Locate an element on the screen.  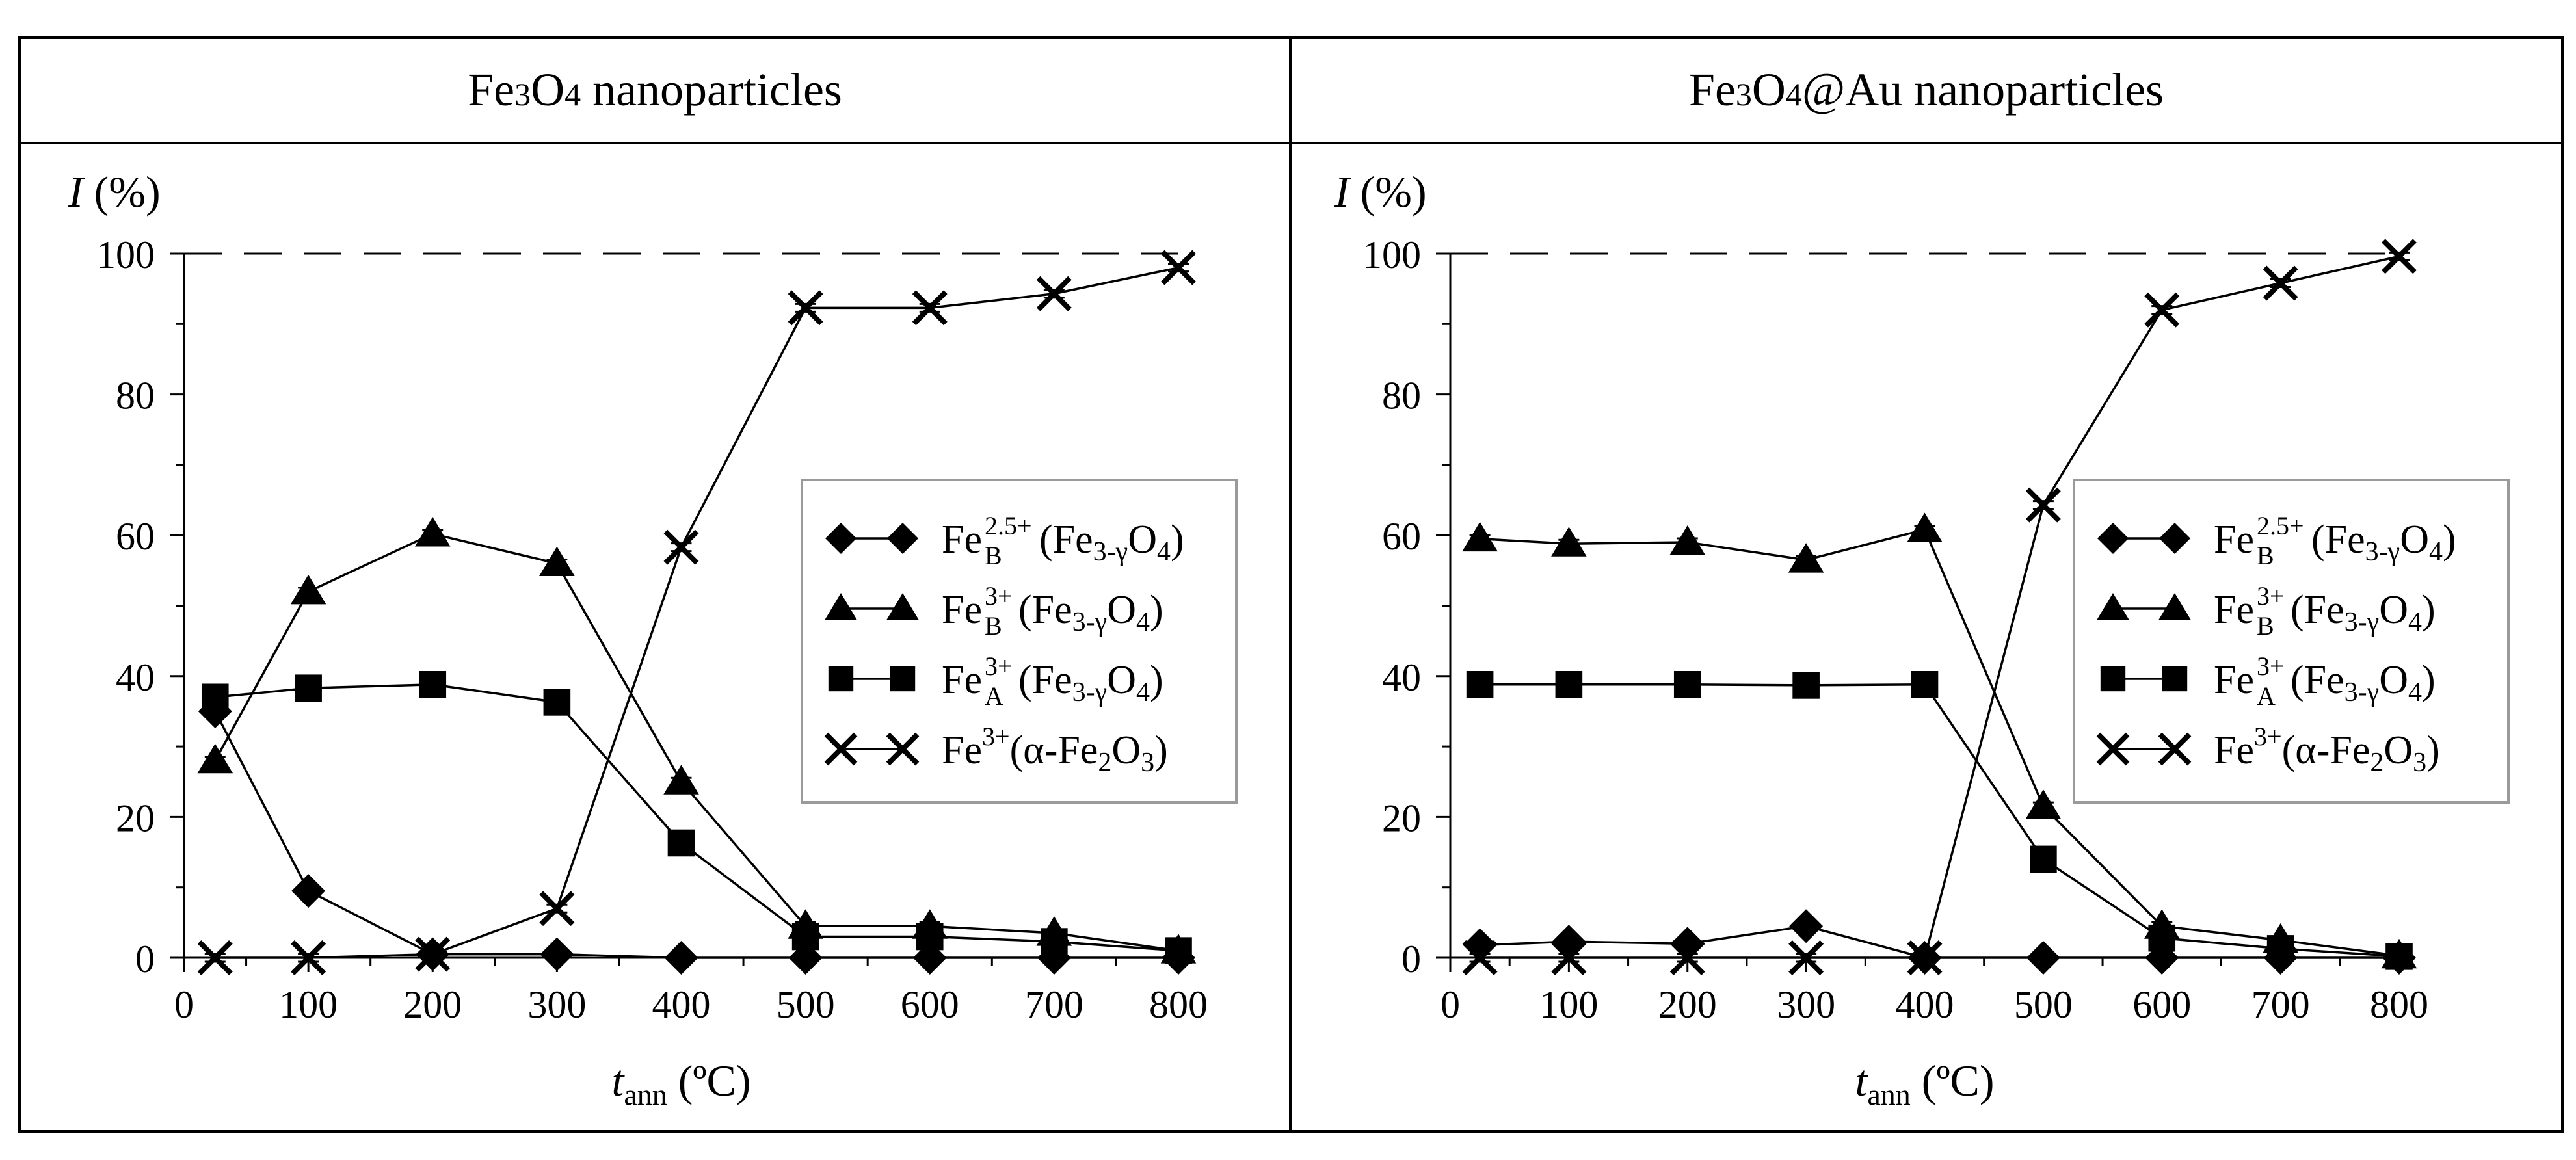
y-axis-label: I (%) is located at coordinates (1381, 192).